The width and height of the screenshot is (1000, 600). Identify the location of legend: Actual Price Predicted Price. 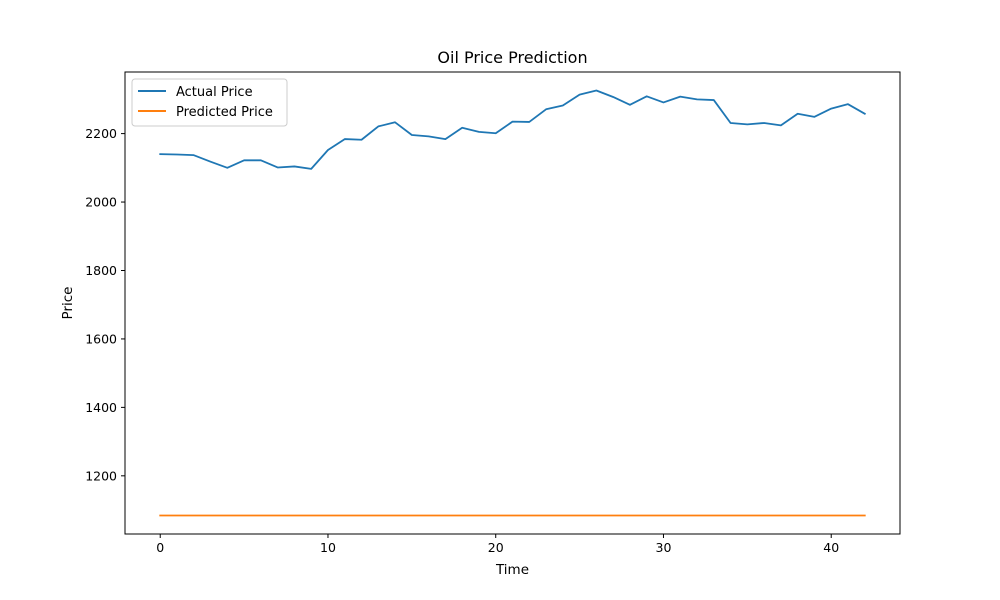
(209, 102).